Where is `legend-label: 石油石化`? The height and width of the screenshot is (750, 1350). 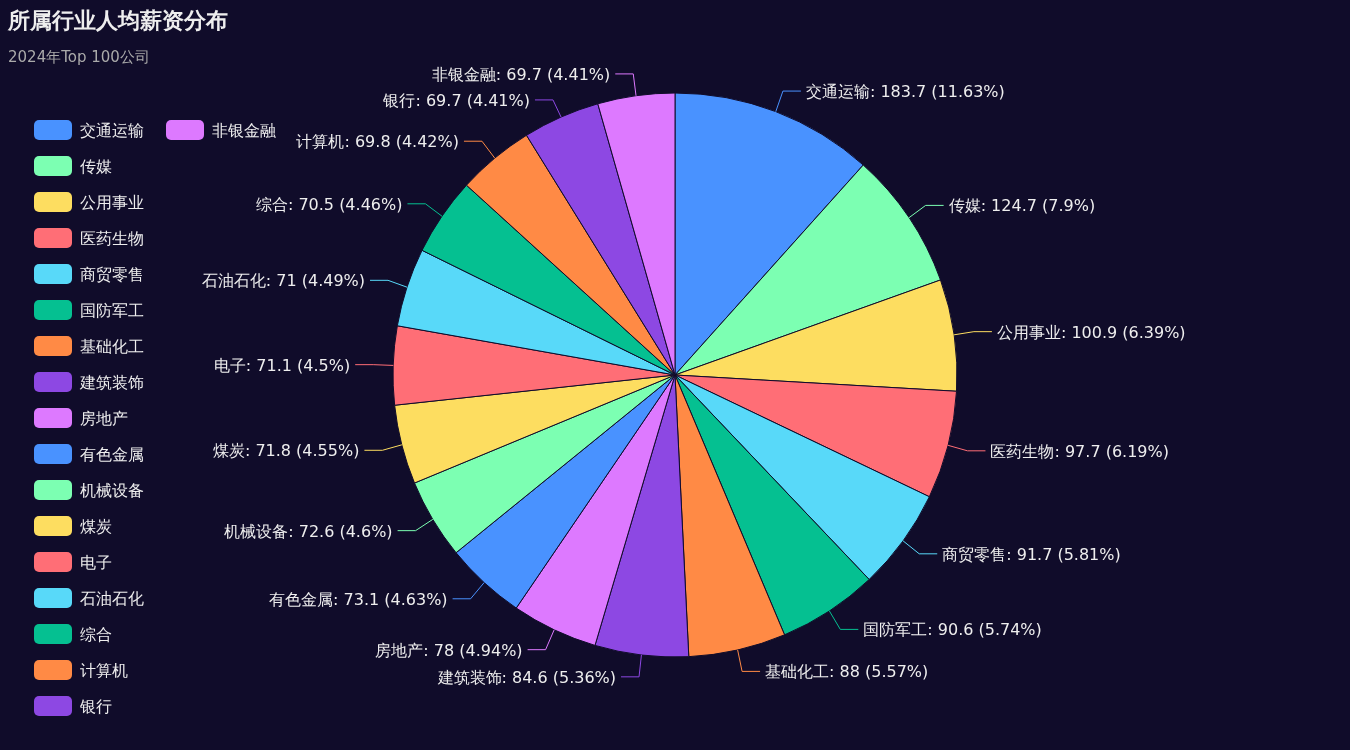
legend-label: 石油石化 is located at coordinates (112, 598).